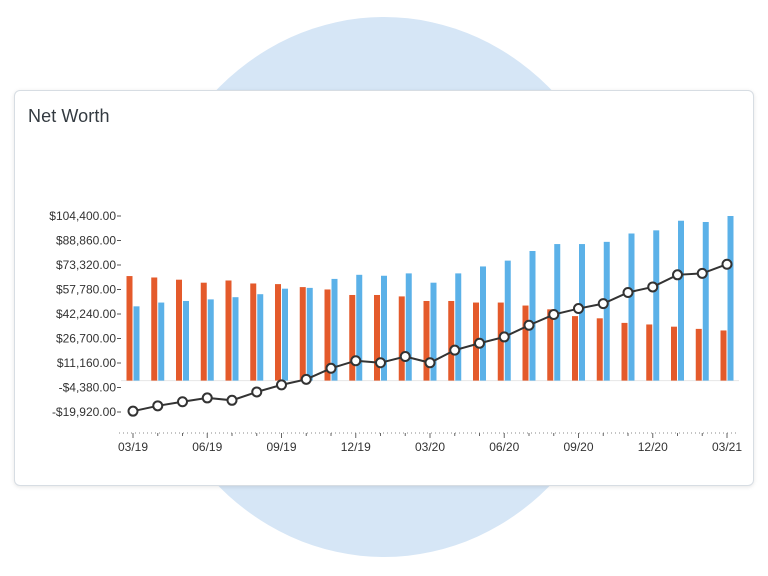 The height and width of the screenshot is (576, 768). Describe the element at coordinates (281, 447) in the screenshot. I see `x-tick-label: 09/19` at that location.